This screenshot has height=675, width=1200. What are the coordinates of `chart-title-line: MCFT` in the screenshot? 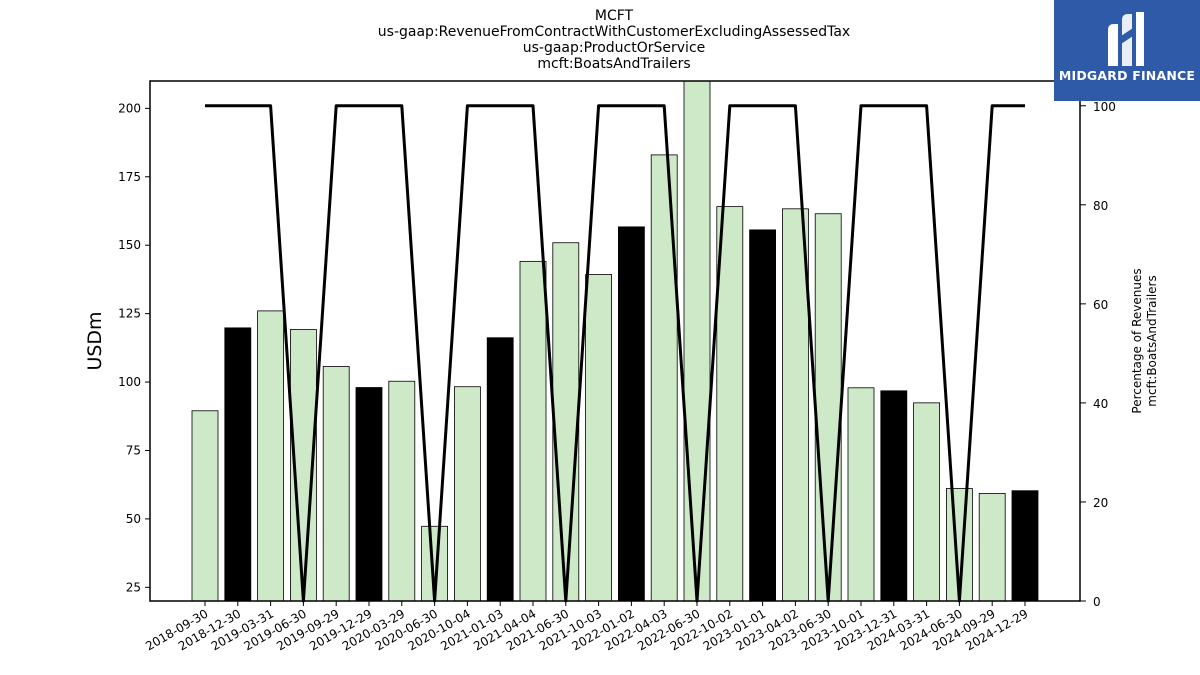 It's located at (614, 16).